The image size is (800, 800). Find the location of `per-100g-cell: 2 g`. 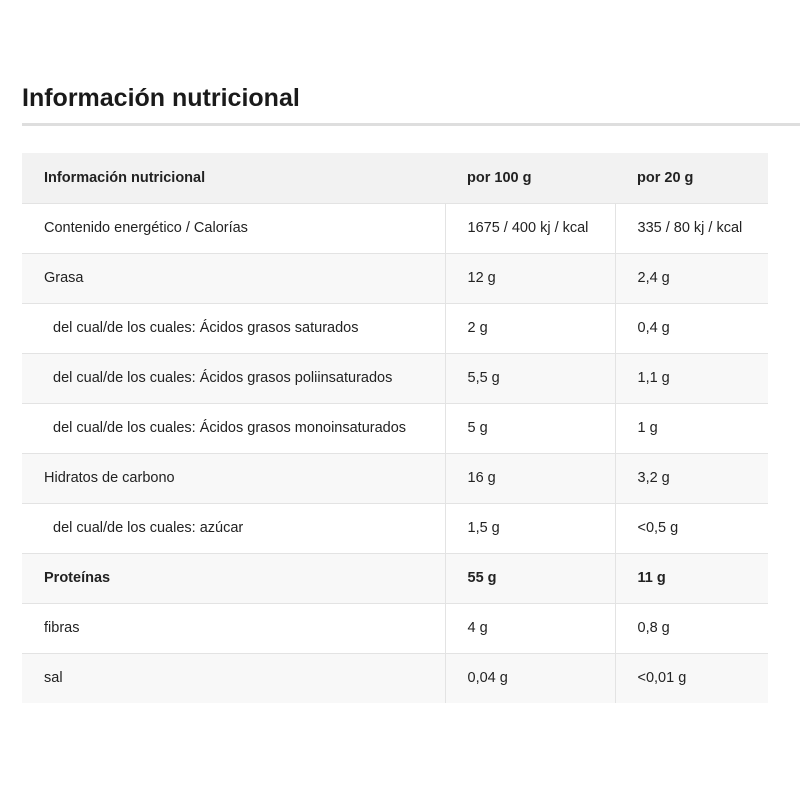

per-100g-cell: 2 g is located at coordinates (529, 327).